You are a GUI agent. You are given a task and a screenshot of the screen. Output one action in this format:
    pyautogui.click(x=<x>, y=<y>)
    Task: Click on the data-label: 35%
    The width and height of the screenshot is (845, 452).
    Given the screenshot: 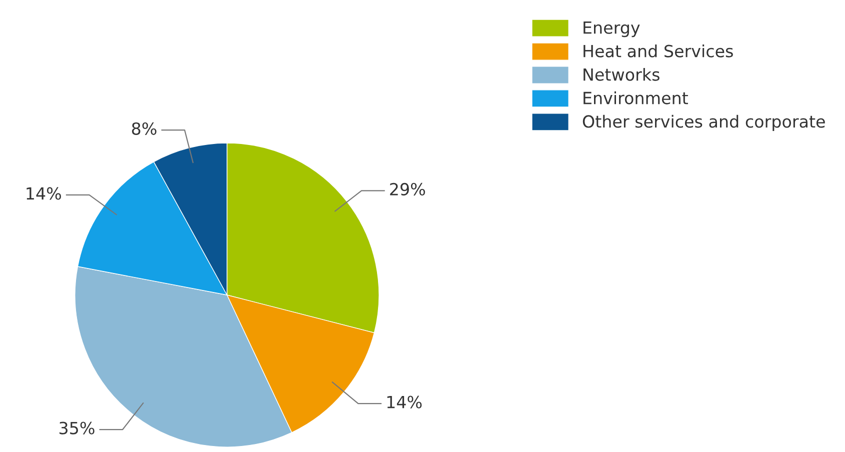 What is the action you would take?
    pyautogui.click(x=77, y=428)
    